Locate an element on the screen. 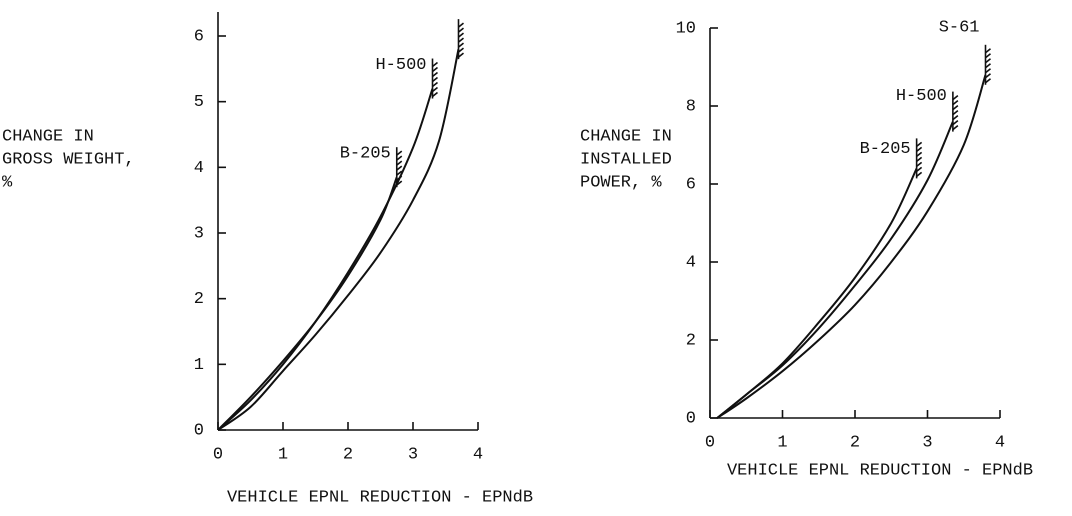 The width and height of the screenshot is (1072, 516). y-tick-label: 10 is located at coordinates (686, 28).